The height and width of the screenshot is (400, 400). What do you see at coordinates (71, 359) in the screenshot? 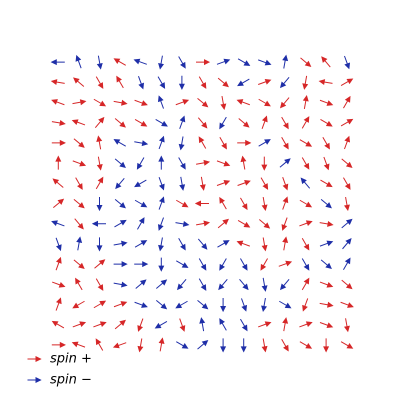
I see `legend-label: spin +` at bounding box center [71, 359].